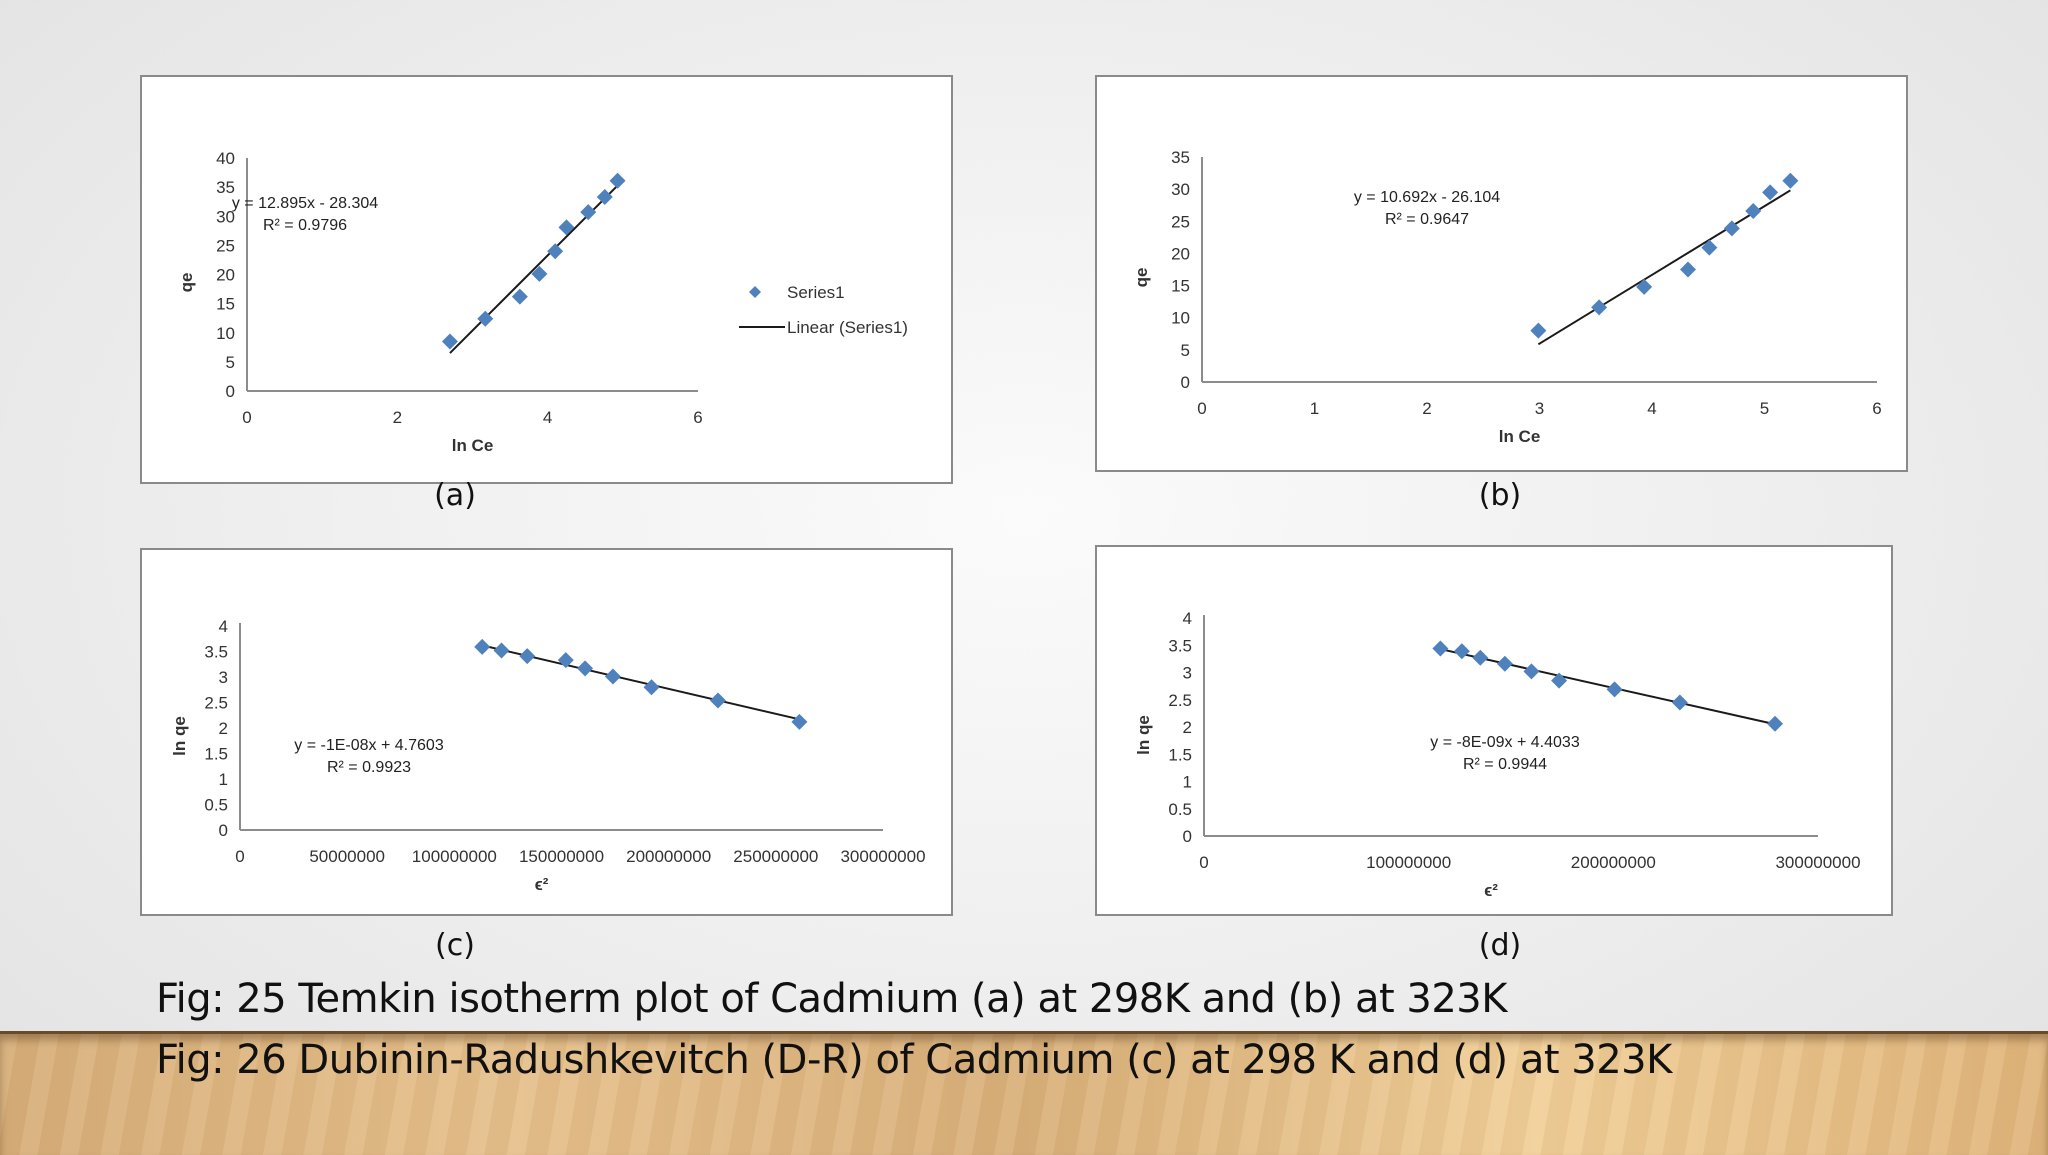  What do you see at coordinates (1427, 197) in the screenshot?
I see `regression-equation: y = 10.692x - 26.104` at bounding box center [1427, 197].